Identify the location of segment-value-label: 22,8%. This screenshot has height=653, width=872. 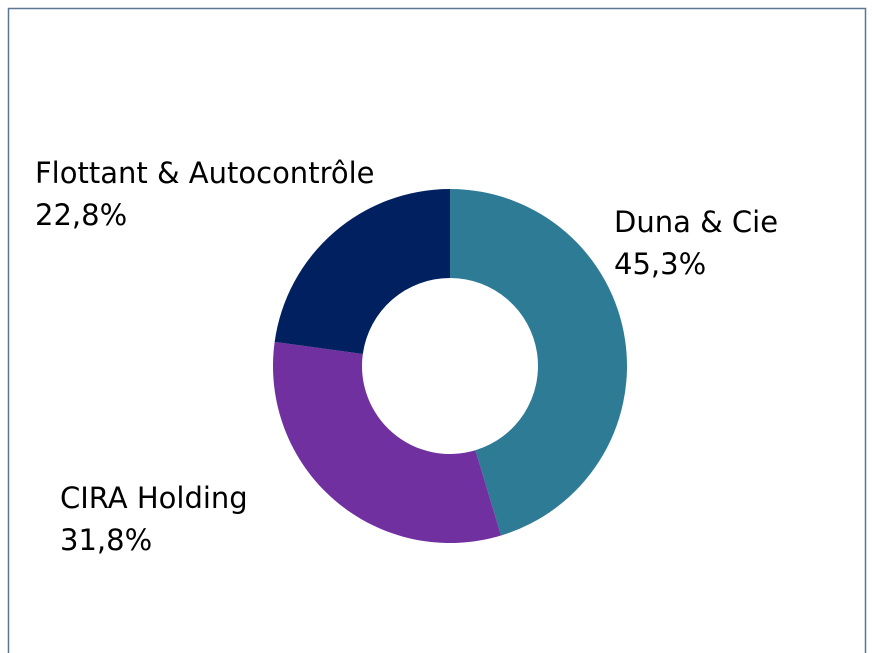
(81, 215).